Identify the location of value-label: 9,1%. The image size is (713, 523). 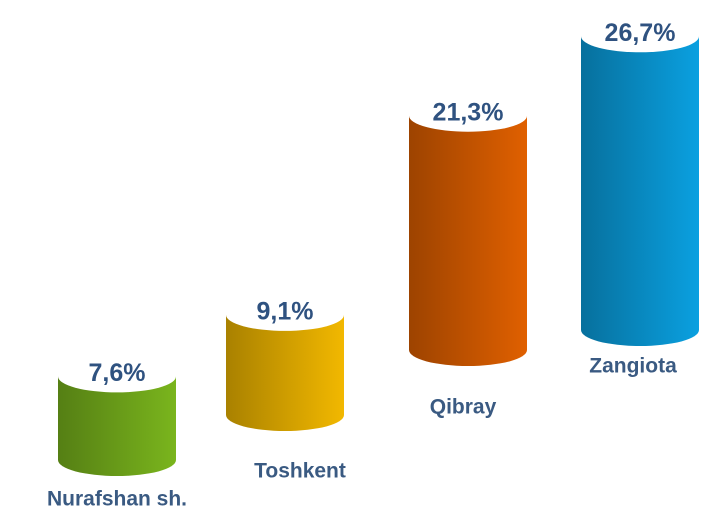
(285, 312).